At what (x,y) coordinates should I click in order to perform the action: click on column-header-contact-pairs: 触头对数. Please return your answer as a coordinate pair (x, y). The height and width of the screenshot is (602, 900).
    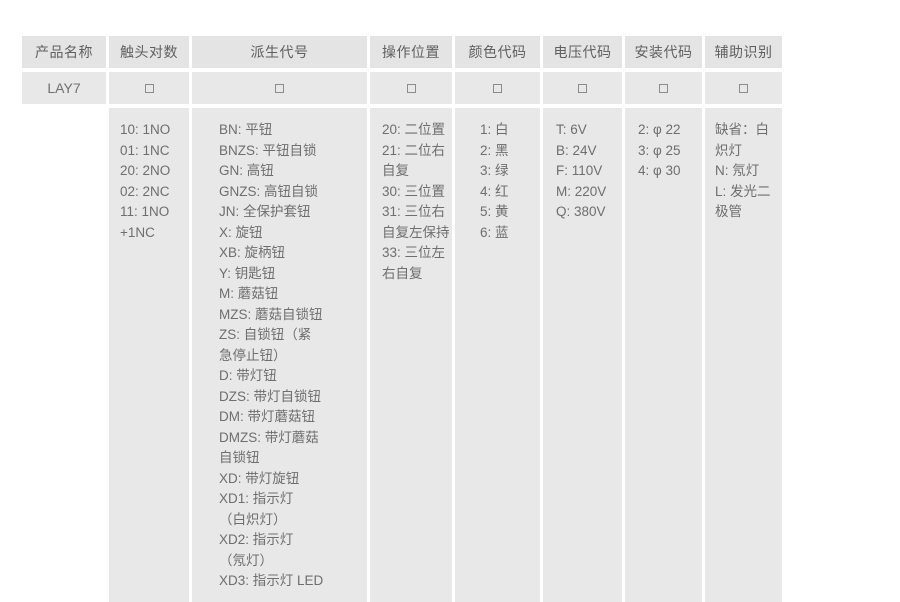
    Looking at the image, I should click on (149, 52).